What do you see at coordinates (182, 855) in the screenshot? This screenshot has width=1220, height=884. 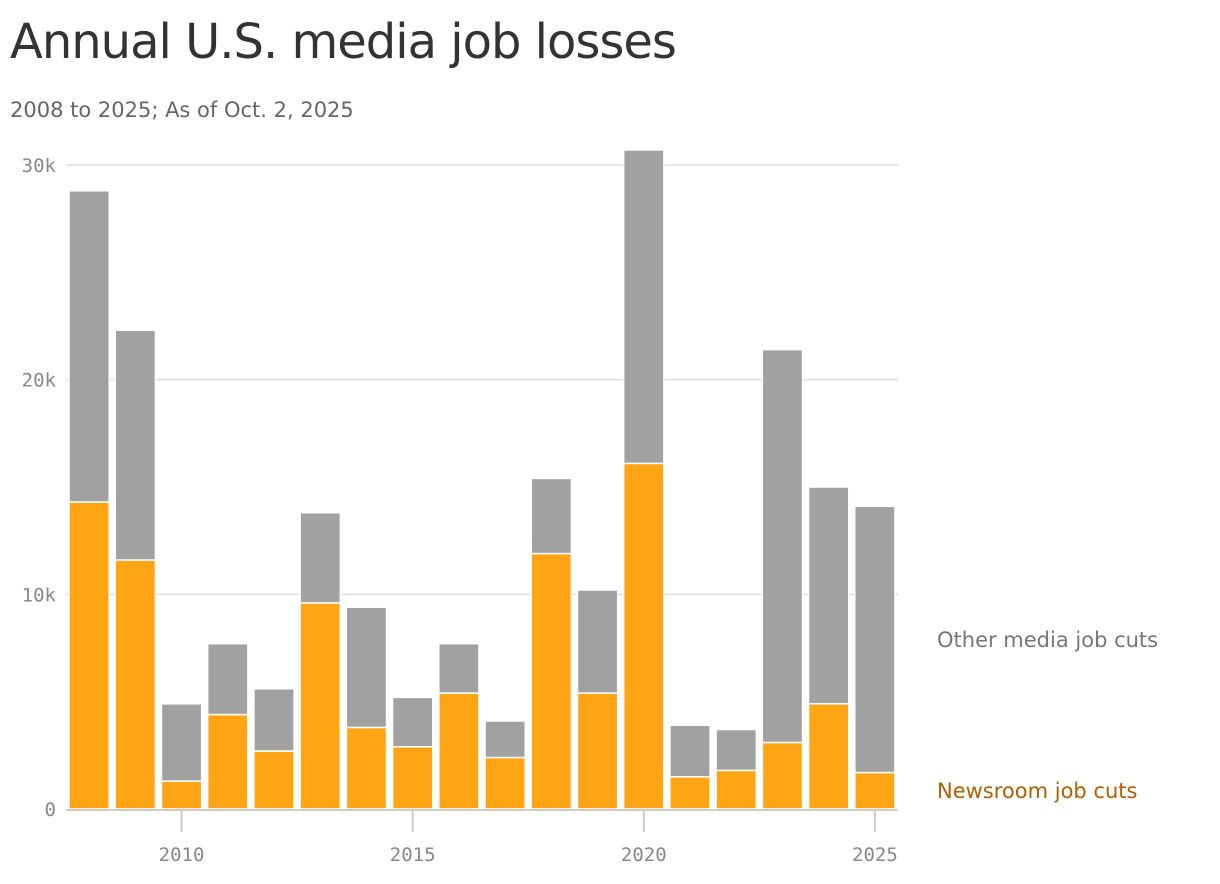 I see `x-tick-label: 2010` at bounding box center [182, 855].